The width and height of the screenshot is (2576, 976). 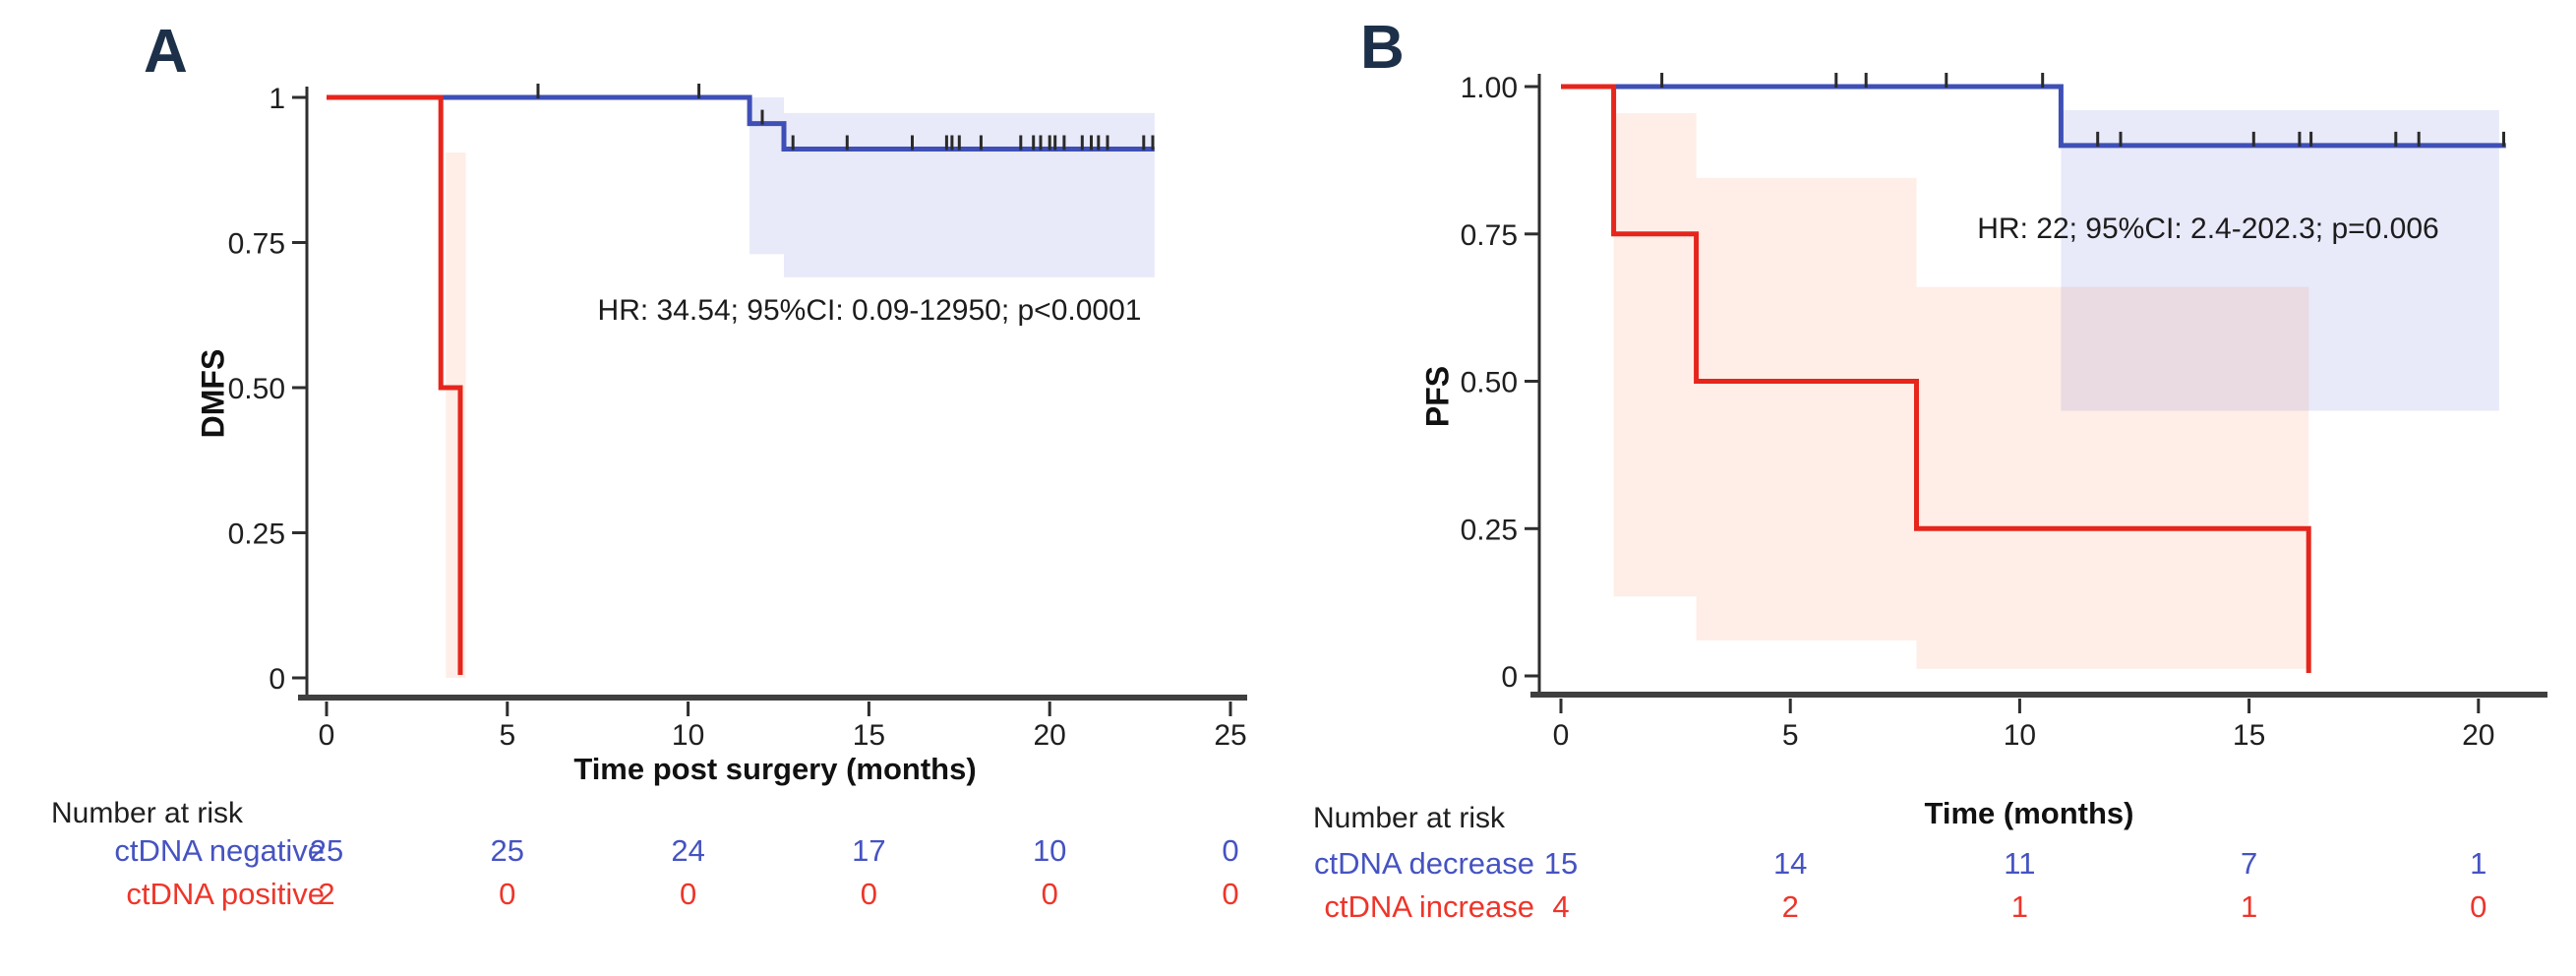 What do you see at coordinates (213, 393) in the screenshot?
I see `panel-a-y-axis-title: DMFS` at bounding box center [213, 393].